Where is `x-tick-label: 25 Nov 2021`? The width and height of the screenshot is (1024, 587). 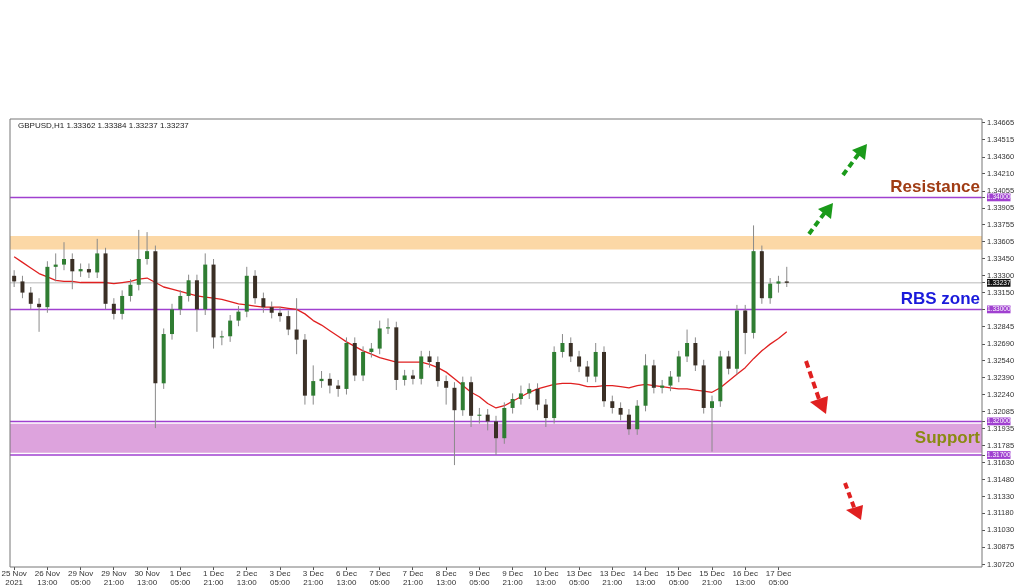
x-tick-label: 25 Nov 2021 is located at coordinates (14, 578).